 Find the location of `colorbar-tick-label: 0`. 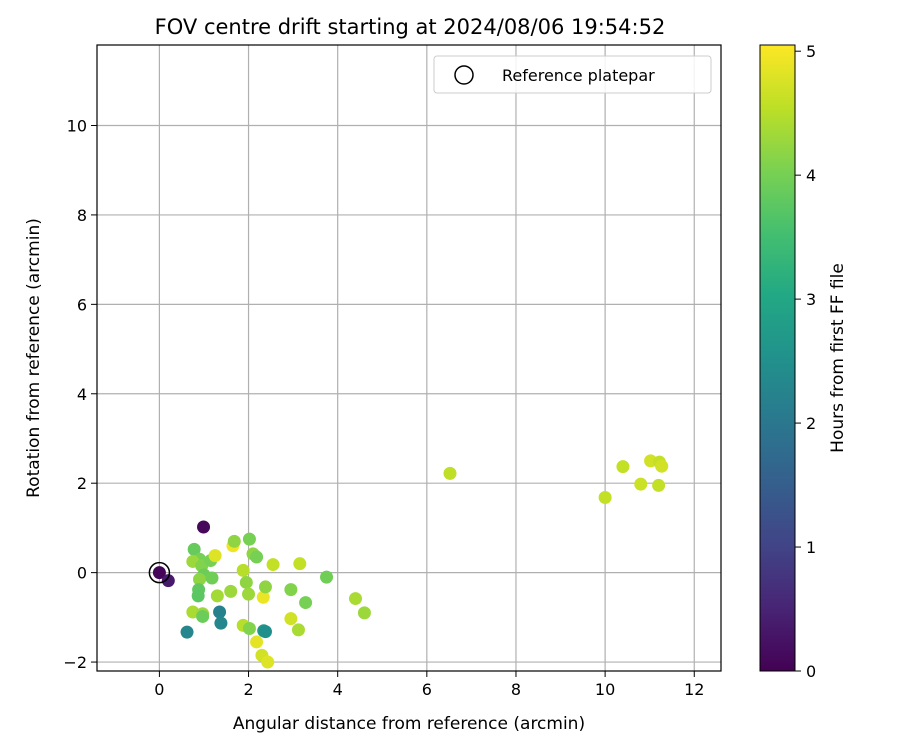

colorbar-tick-label: 0 is located at coordinates (811, 671).